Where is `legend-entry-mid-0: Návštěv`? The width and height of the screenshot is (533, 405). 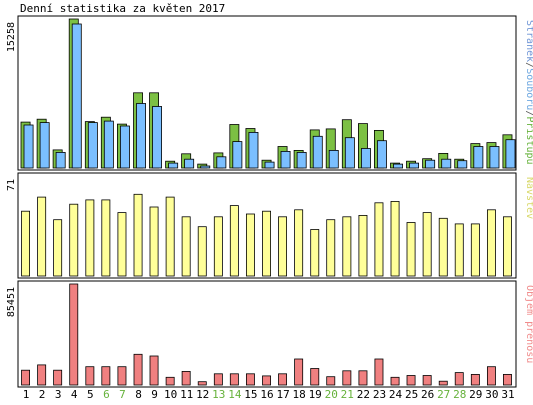
legend-entry-mid-0: Návštěv is located at coordinates (528, 198).